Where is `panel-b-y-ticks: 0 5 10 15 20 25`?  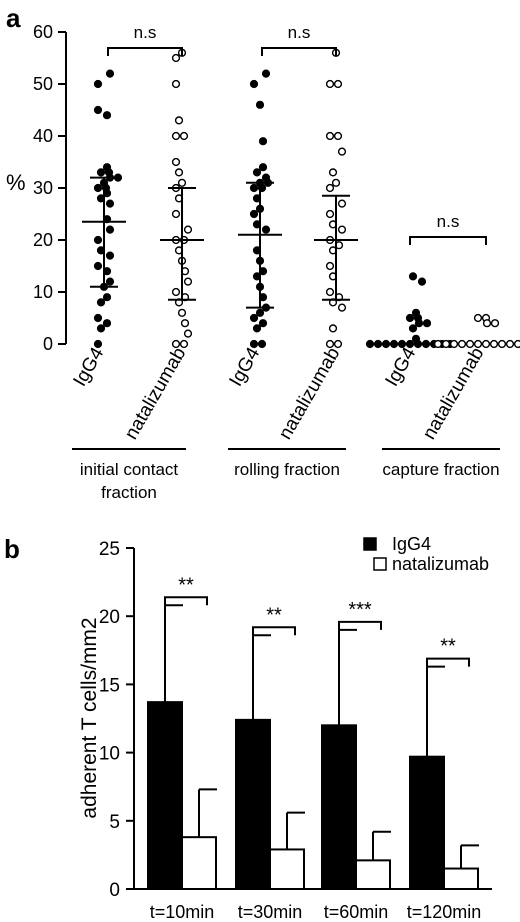
panel-b-y-ticks: 0 5 10 15 20 25 is located at coordinates (116, 720).